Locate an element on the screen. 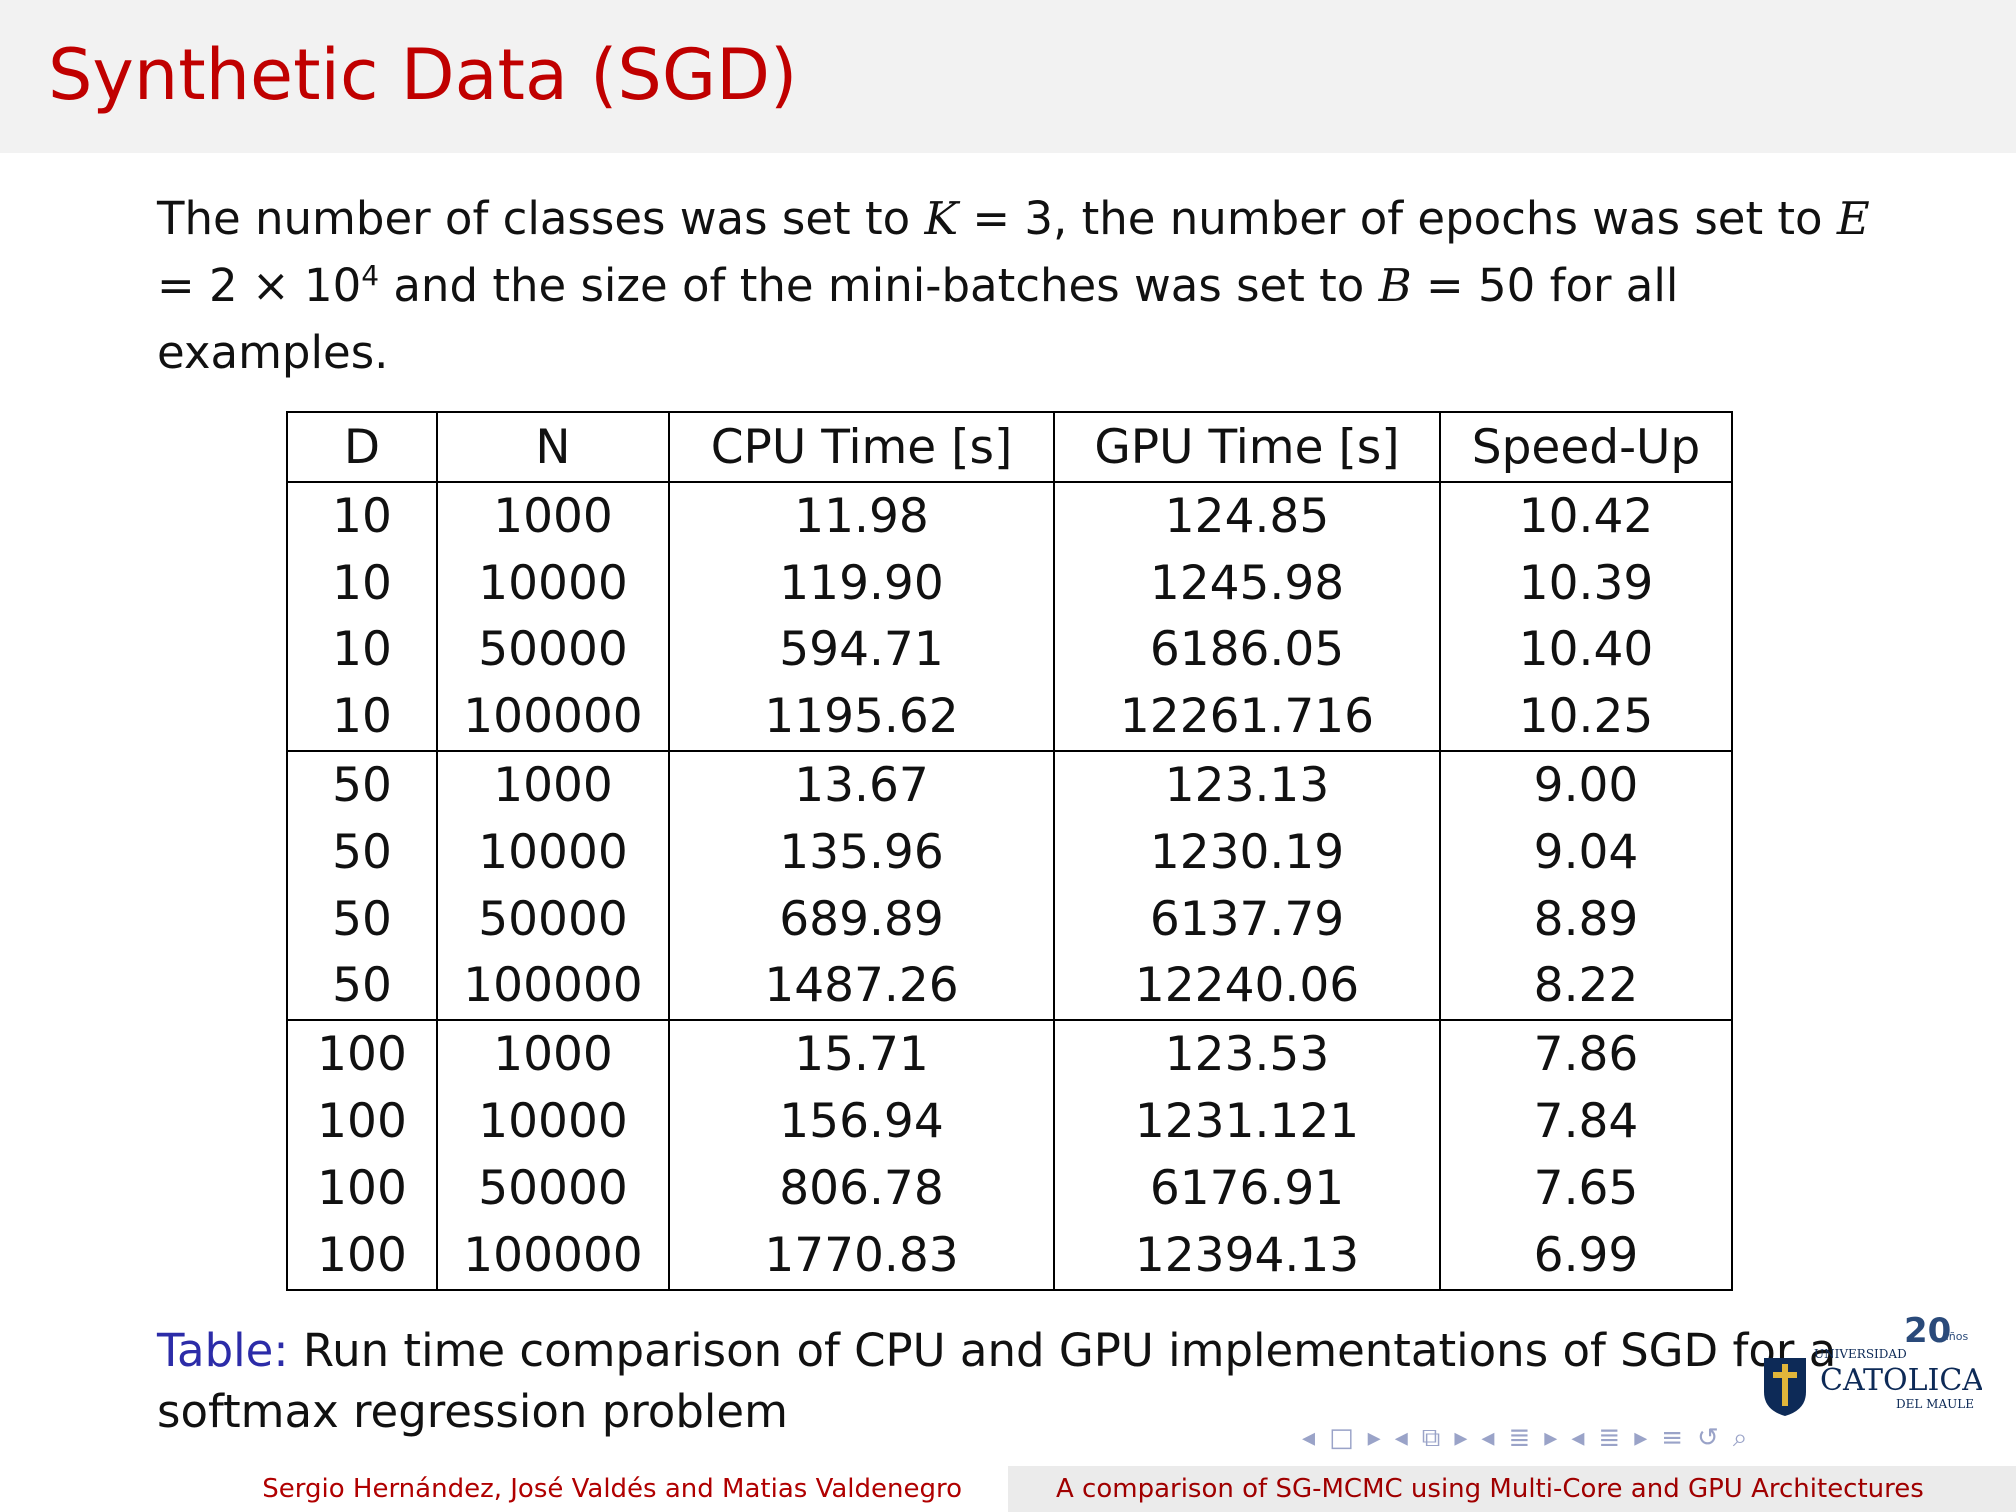 Image resolution: width=2016 pixels, height=1512 pixels. slide-title: Synthetic Data (SGD) is located at coordinates (423, 75).